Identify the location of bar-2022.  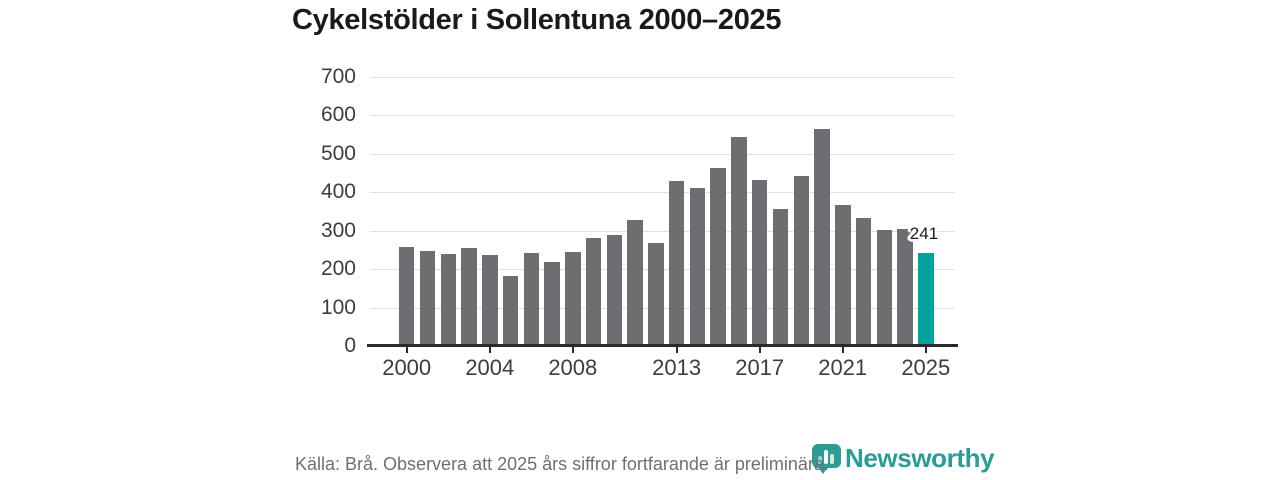
(863, 282).